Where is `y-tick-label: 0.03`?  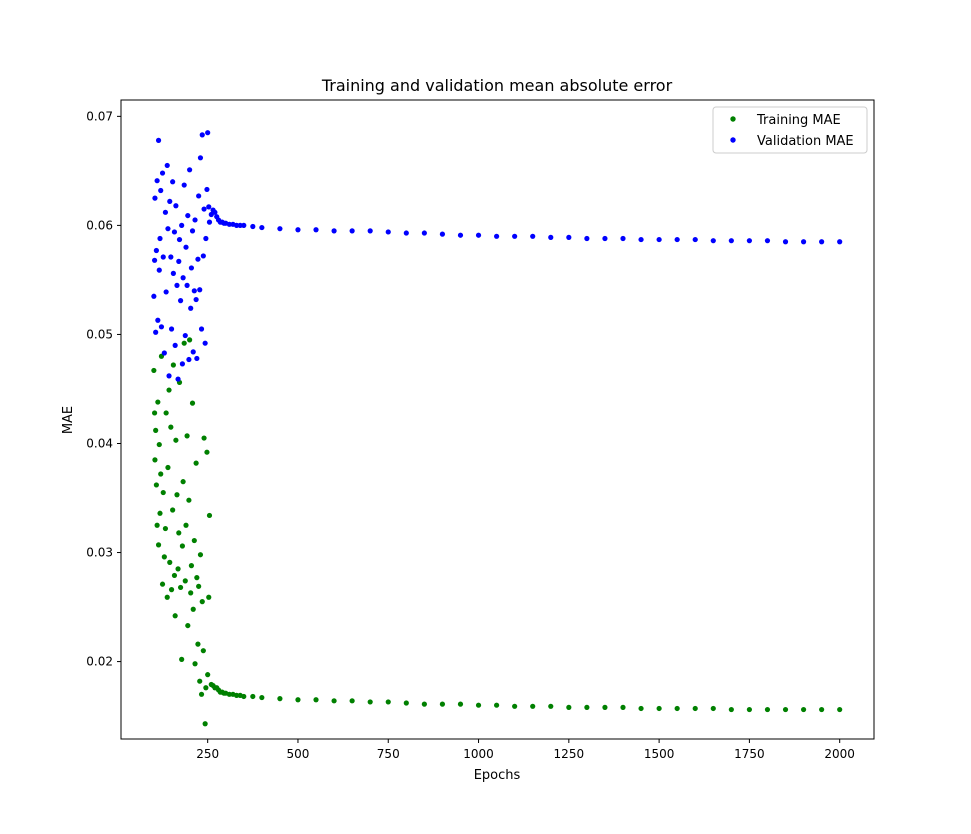
y-tick-label: 0.03 is located at coordinates (99, 553).